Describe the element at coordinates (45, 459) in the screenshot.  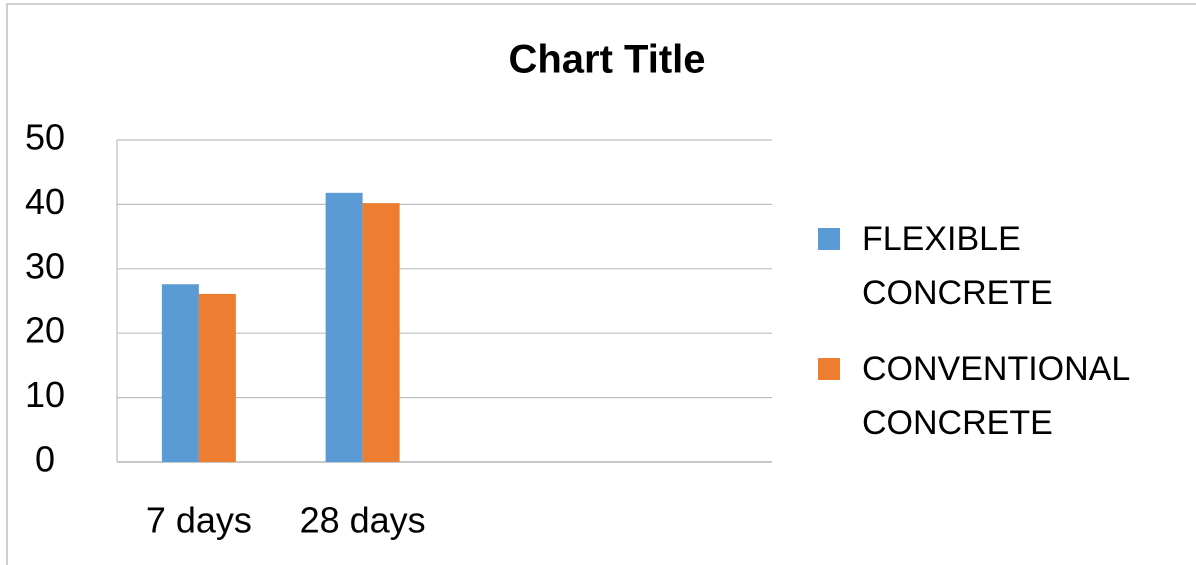
I see `y-tick-label: 0` at that location.